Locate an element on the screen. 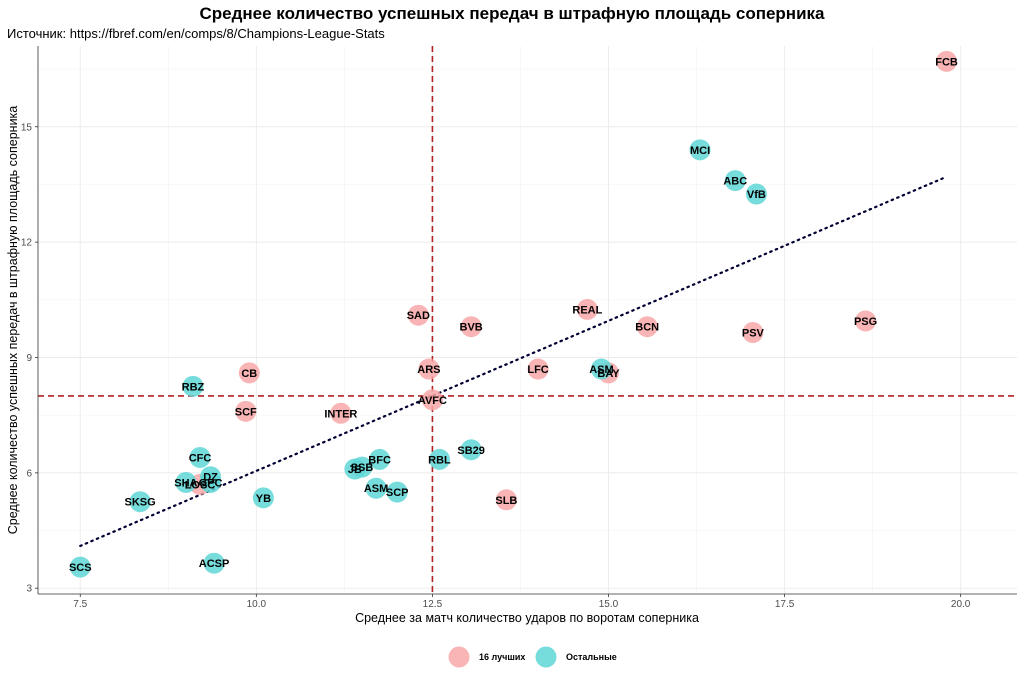 The height and width of the screenshot is (683, 1024). data-label: INTER is located at coordinates (340, 414).